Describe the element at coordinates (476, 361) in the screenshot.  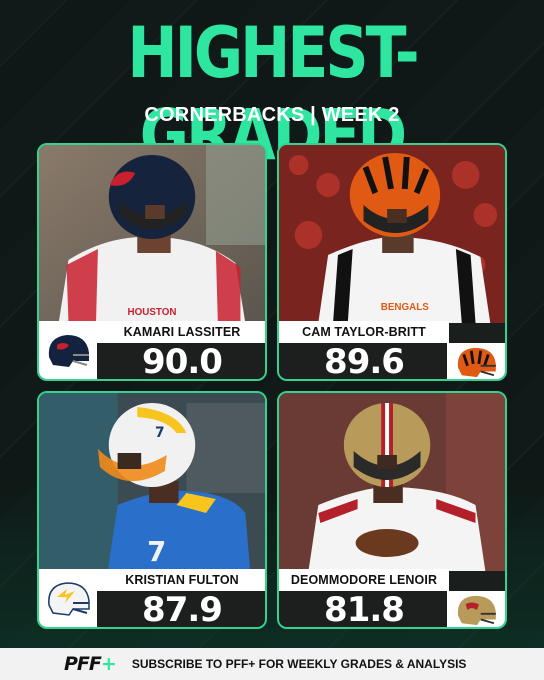
I see `bengals-helmet-icon` at that location.